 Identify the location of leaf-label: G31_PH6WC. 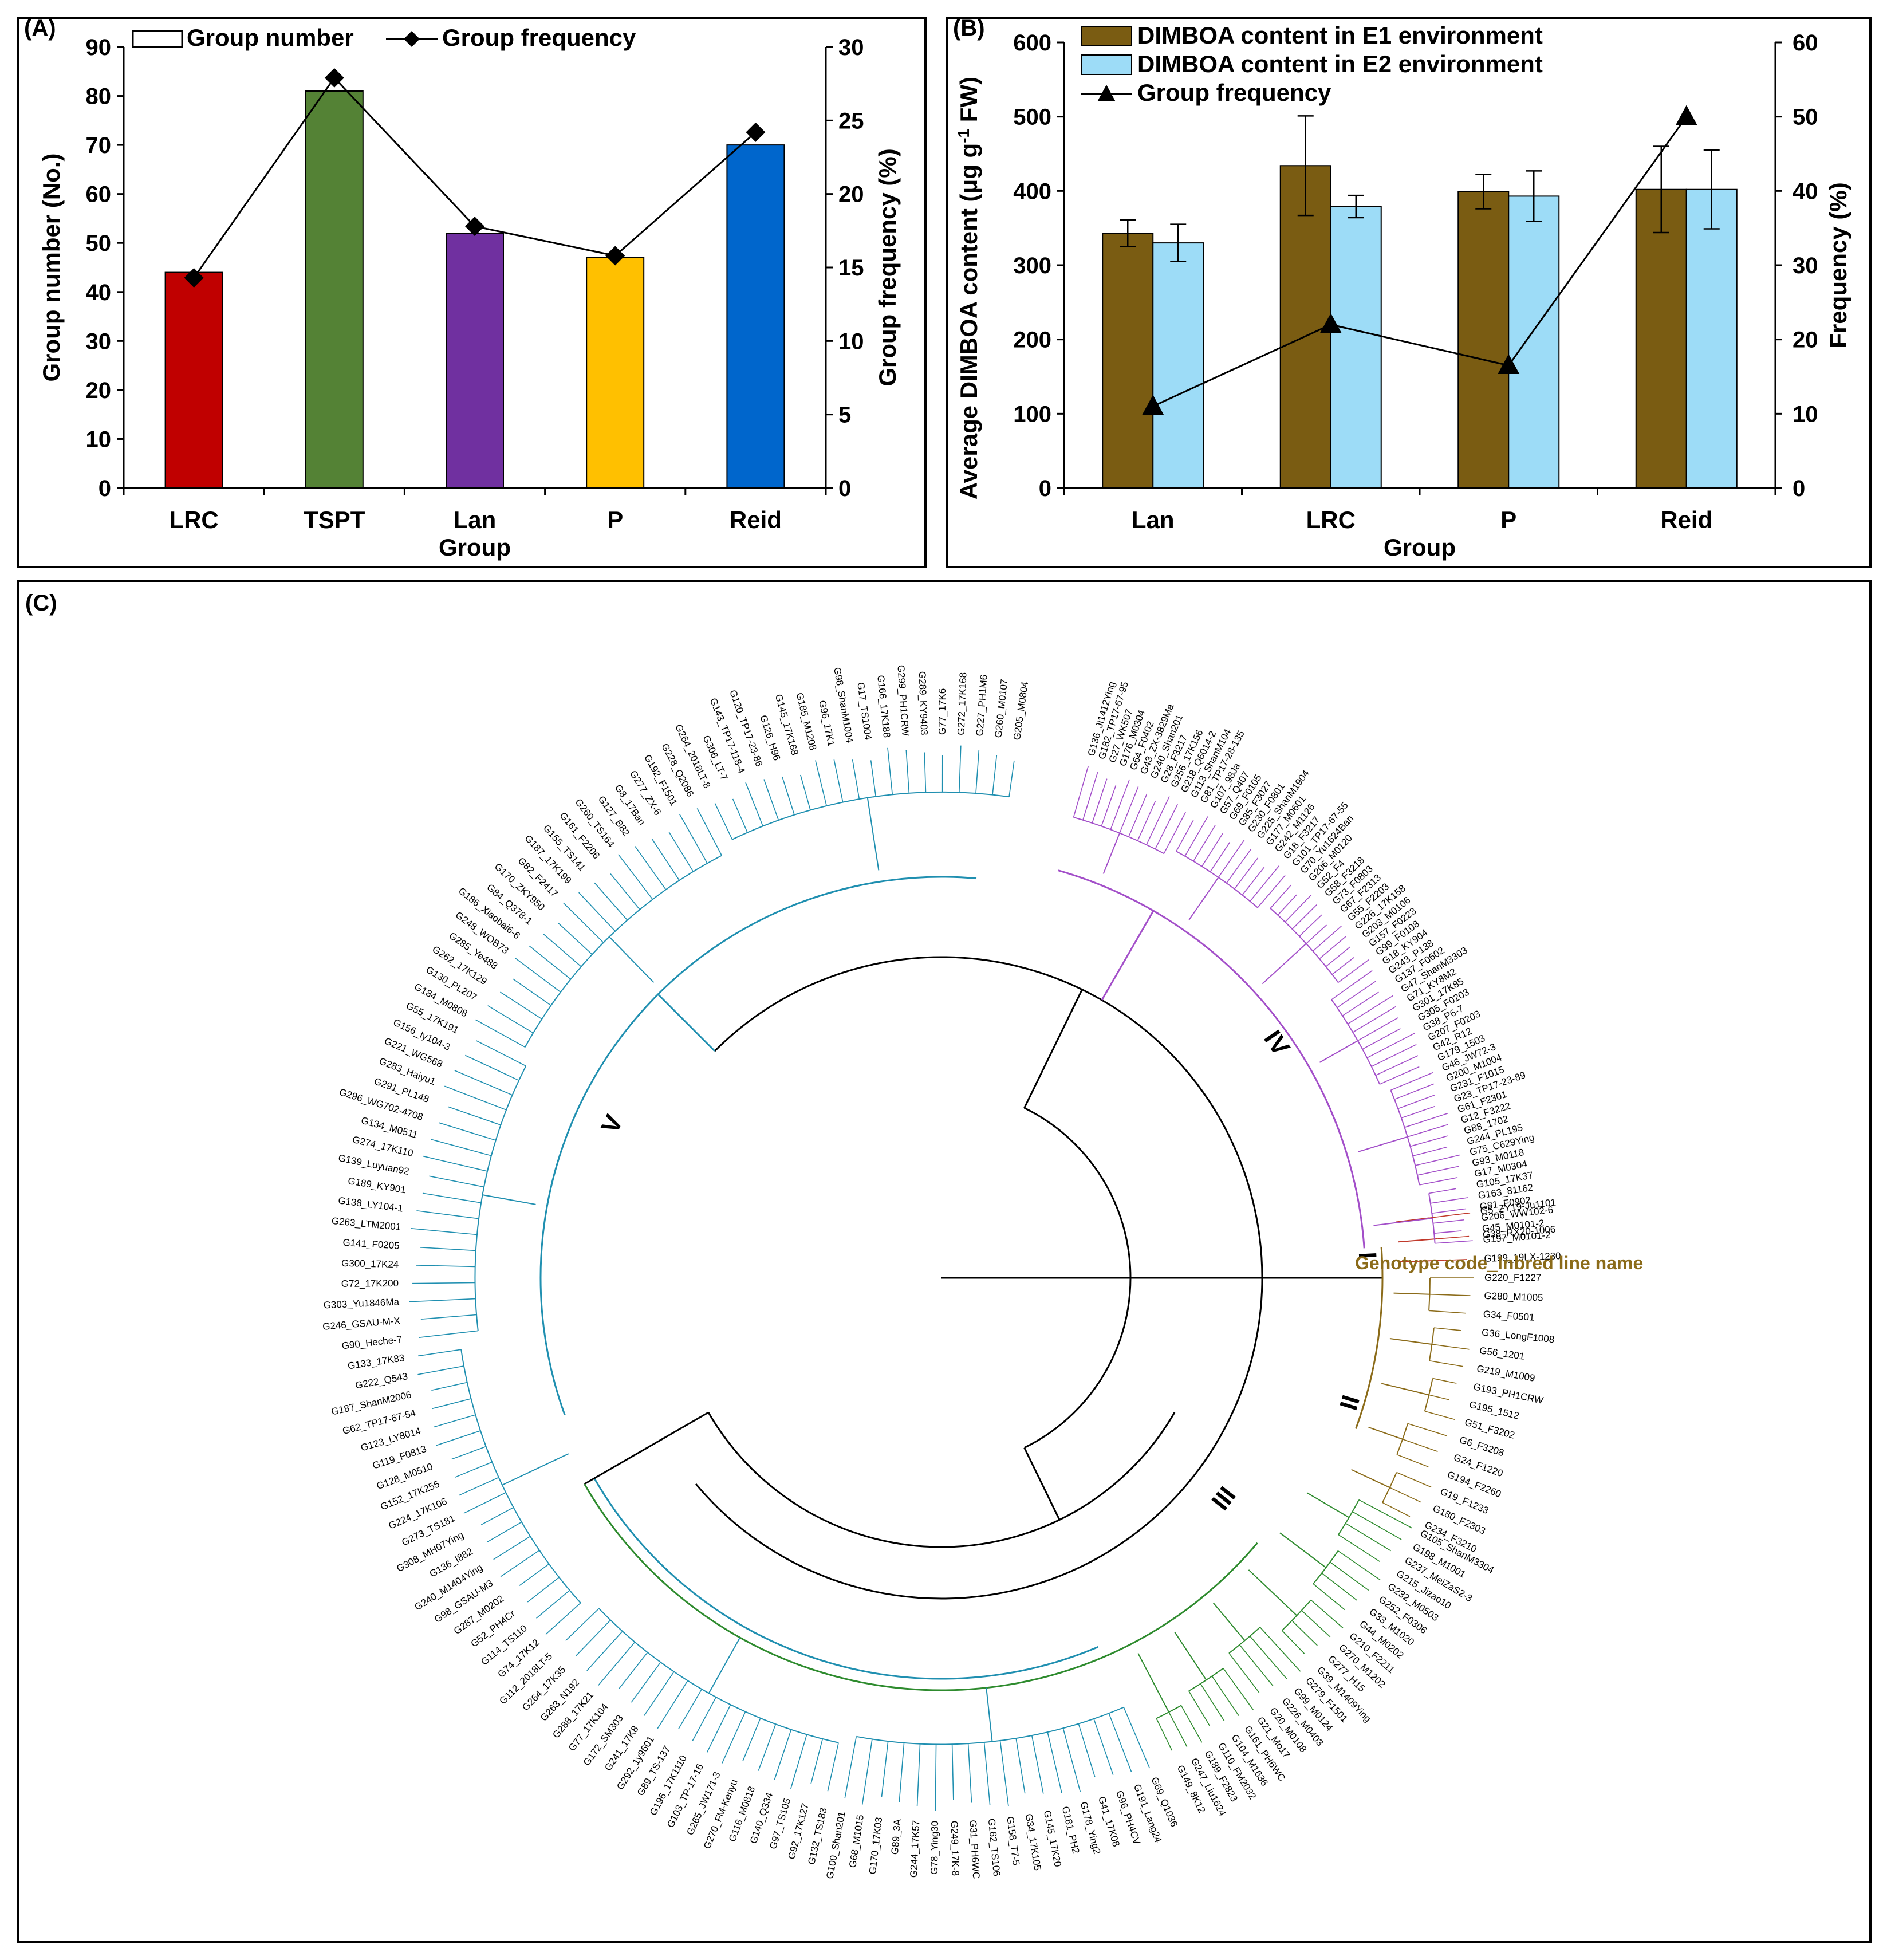
(974, 1849).